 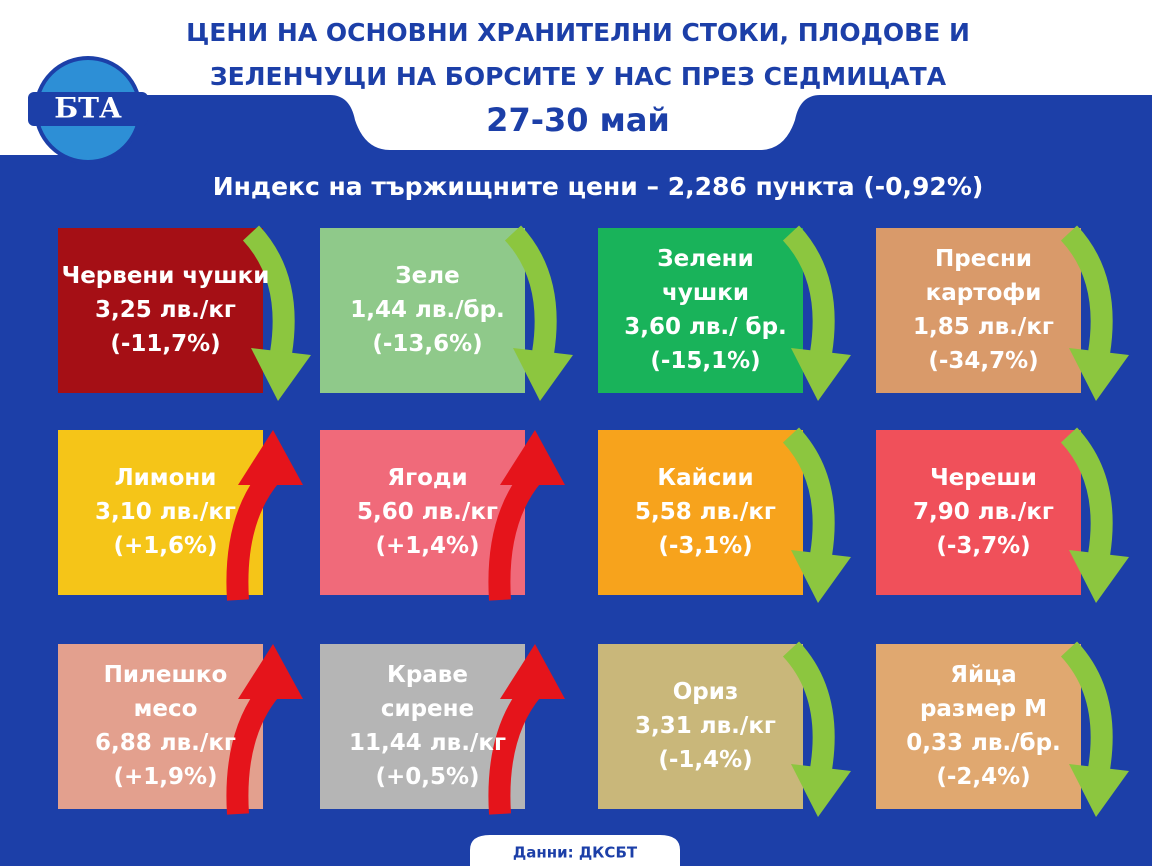 What do you see at coordinates (427, 512) in the screenshot?
I see `tile-price: 5,60 лв./кг` at bounding box center [427, 512].